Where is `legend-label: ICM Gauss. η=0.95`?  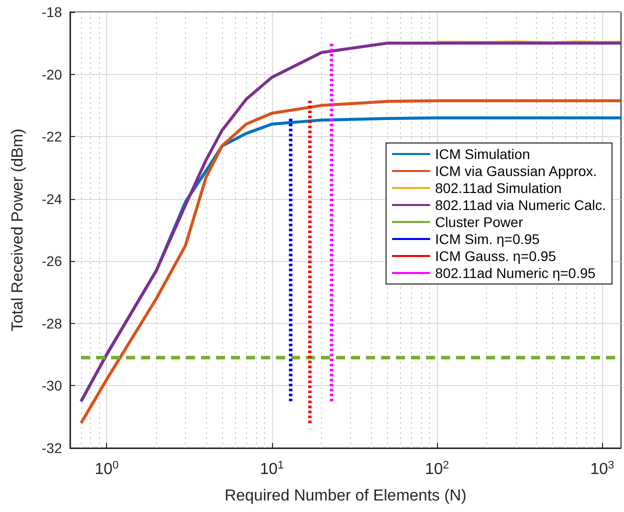 legend-label: ICM Gauss. η=0.95 is located at coordinates (495, 256).